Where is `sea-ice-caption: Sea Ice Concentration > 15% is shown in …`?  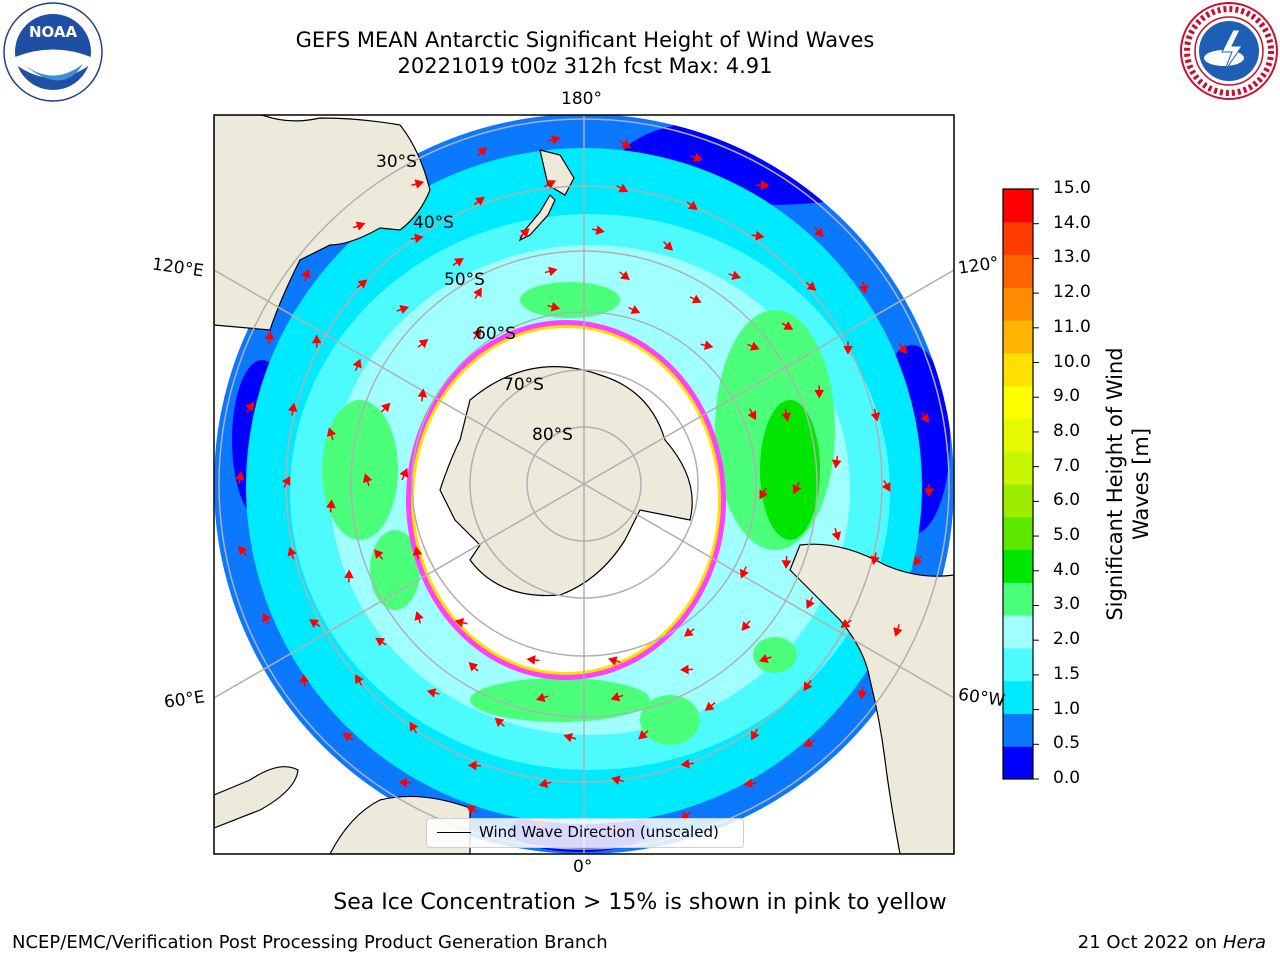 sea-ice-caption: Sea Ice Concentration > 15% is shown in … is located at coordinates (640, 902).